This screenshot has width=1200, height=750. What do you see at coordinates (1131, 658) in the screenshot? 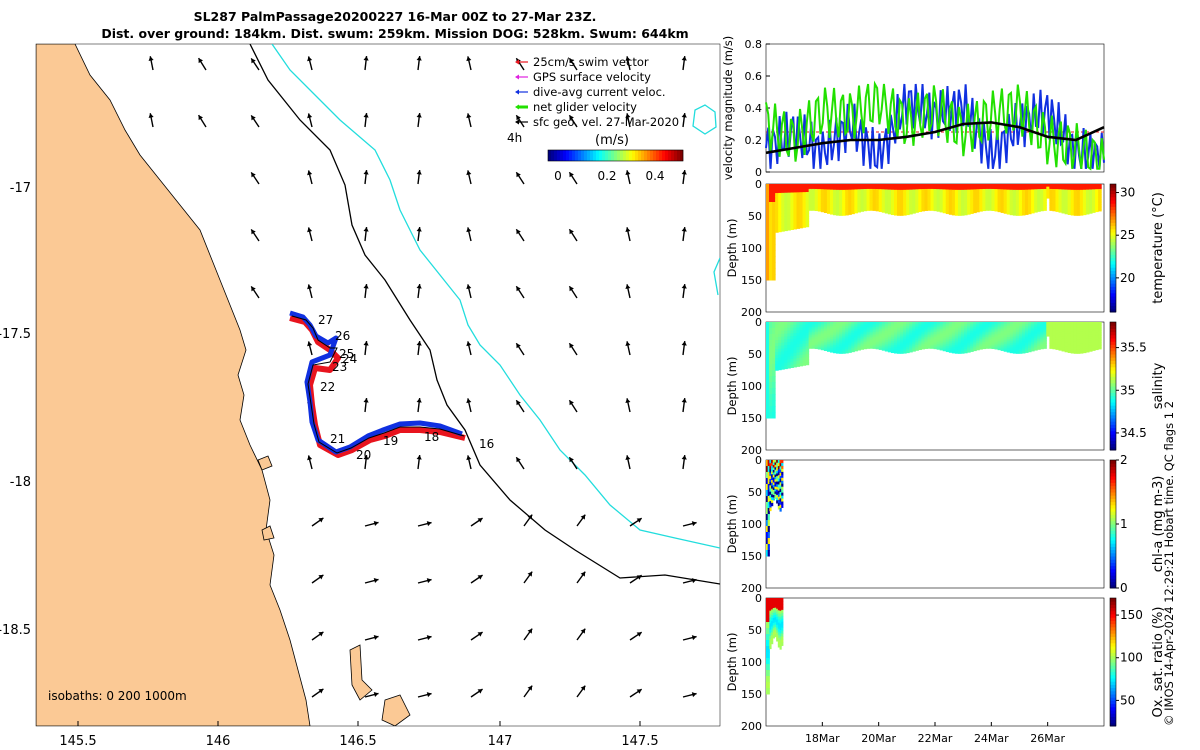
I see `colorbar-tick: 100` at bounding box center [1131, 658].